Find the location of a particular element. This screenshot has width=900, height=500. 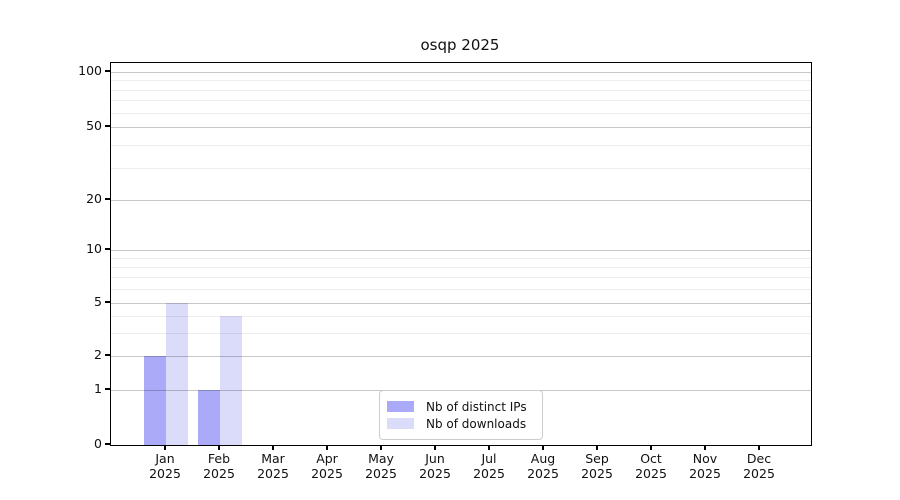

legend: Nb of distinct IPs Nb of downloads is located at coordinates (461, 415).